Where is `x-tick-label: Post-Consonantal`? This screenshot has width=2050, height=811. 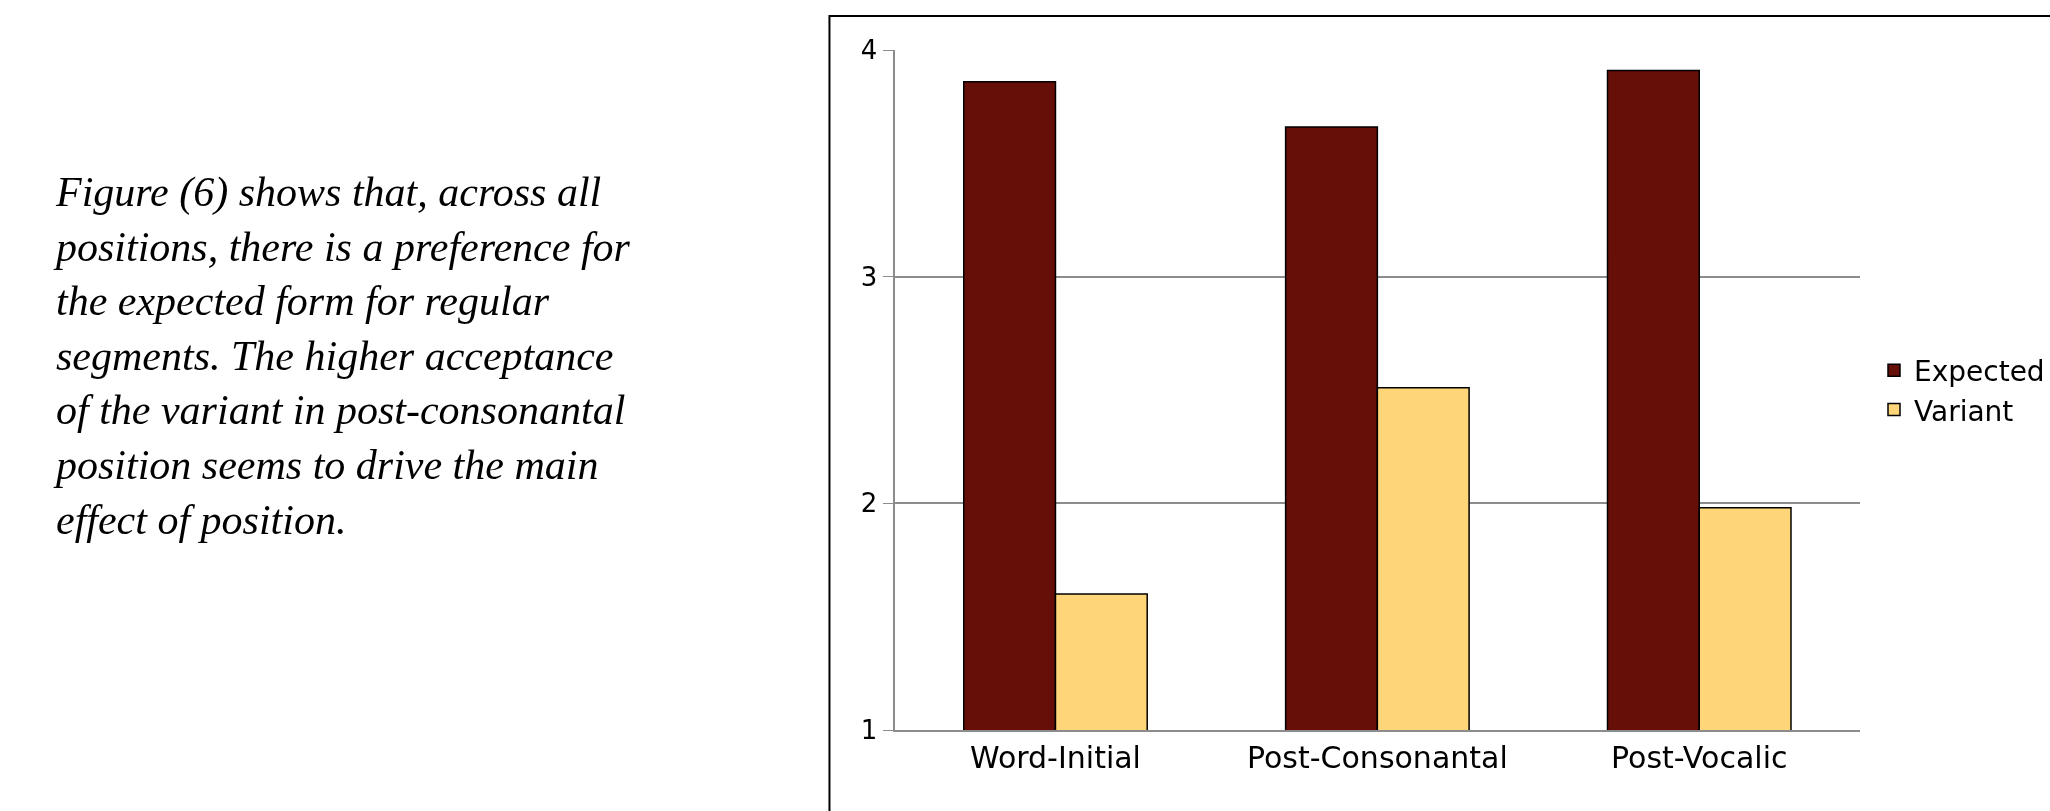 x-tick-label: Post-Consonantal is located at coordinates (1377, 757).